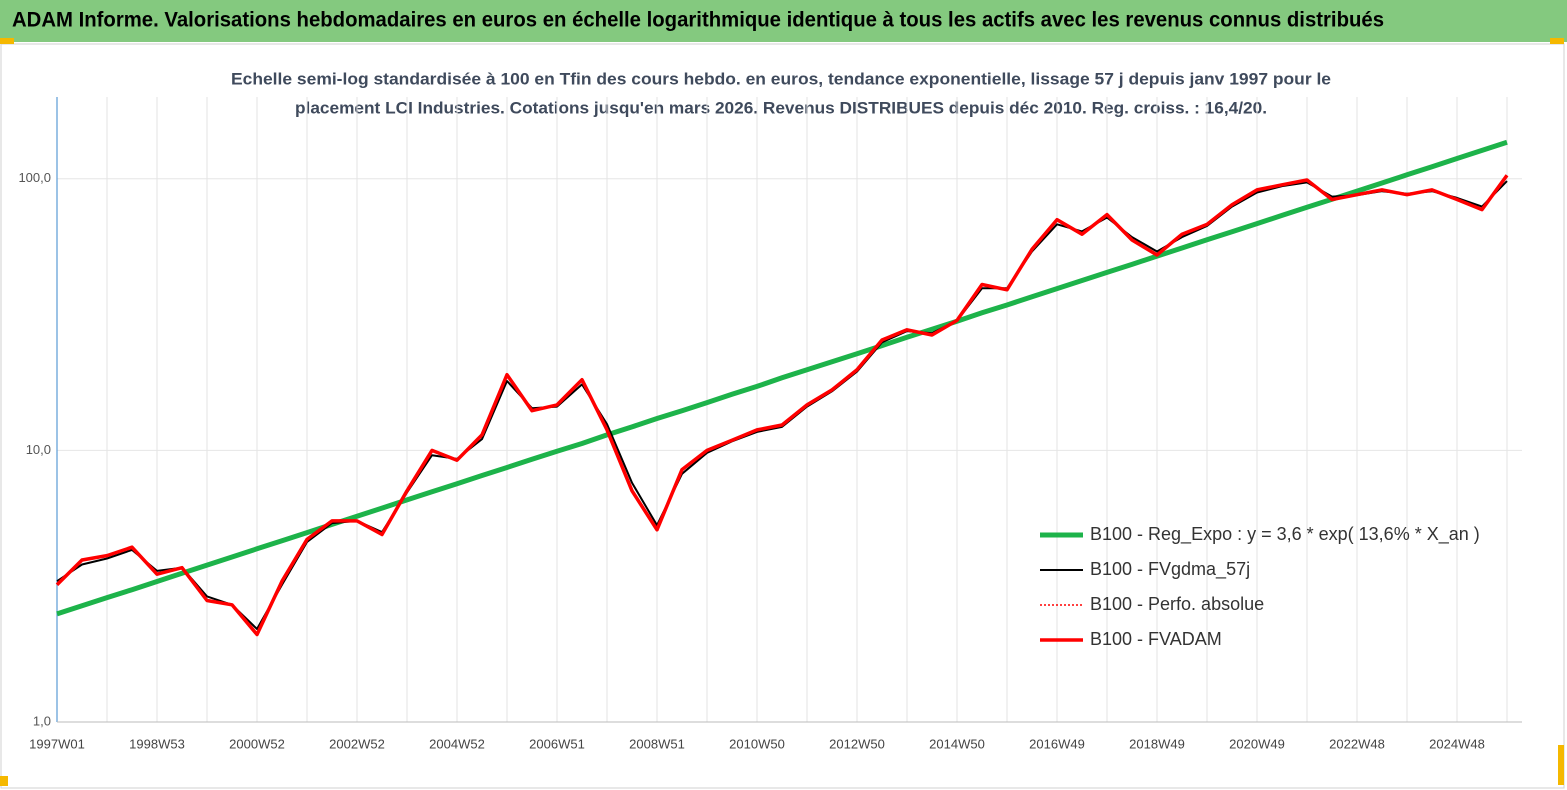  I want to click on x-tick-label: 2024W48, so click(1457, 743).